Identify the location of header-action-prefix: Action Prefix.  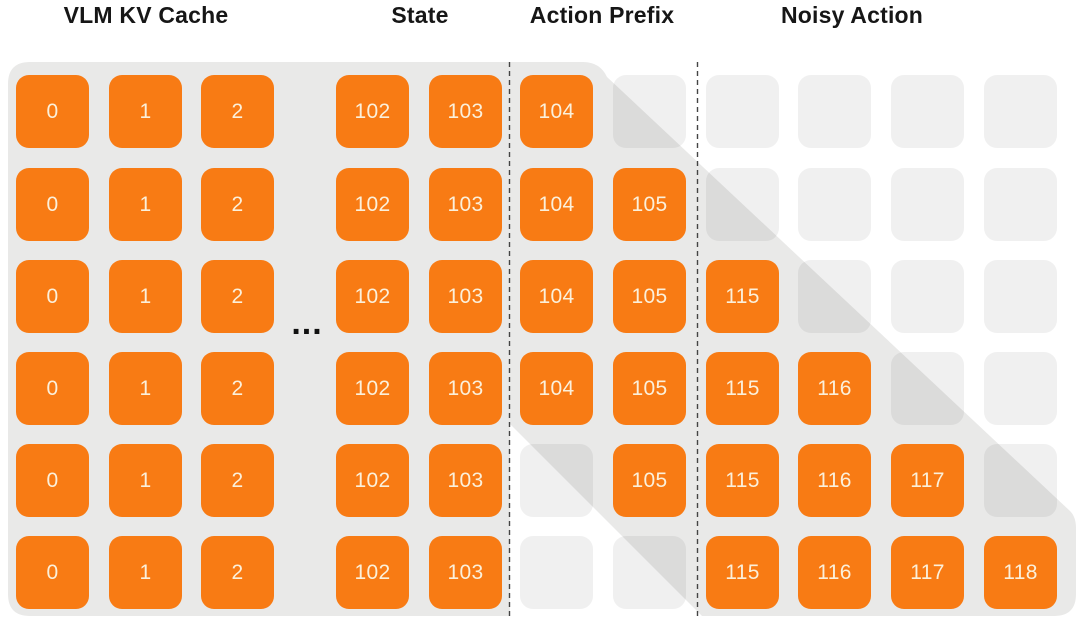
(602, 15).